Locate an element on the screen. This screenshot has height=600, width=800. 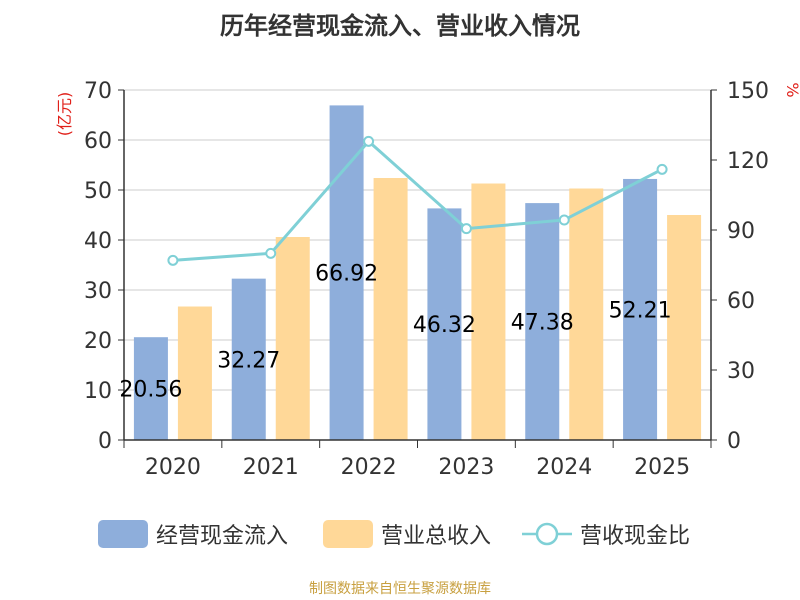
ratio-line is located at coordinates (417, 200).